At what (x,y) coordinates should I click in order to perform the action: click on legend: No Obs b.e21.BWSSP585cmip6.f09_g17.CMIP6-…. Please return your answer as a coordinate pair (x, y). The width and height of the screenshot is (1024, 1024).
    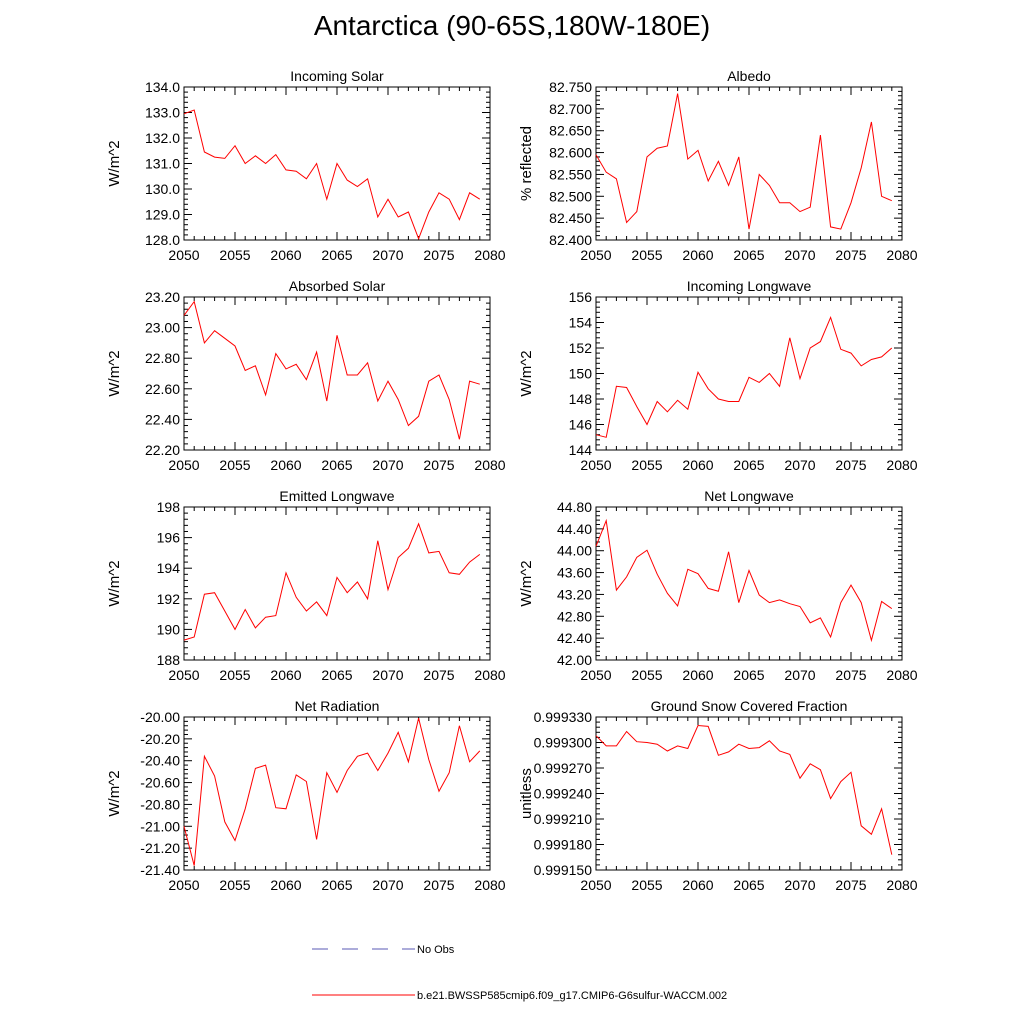
    Looking at the image, I should click on (519, 973).